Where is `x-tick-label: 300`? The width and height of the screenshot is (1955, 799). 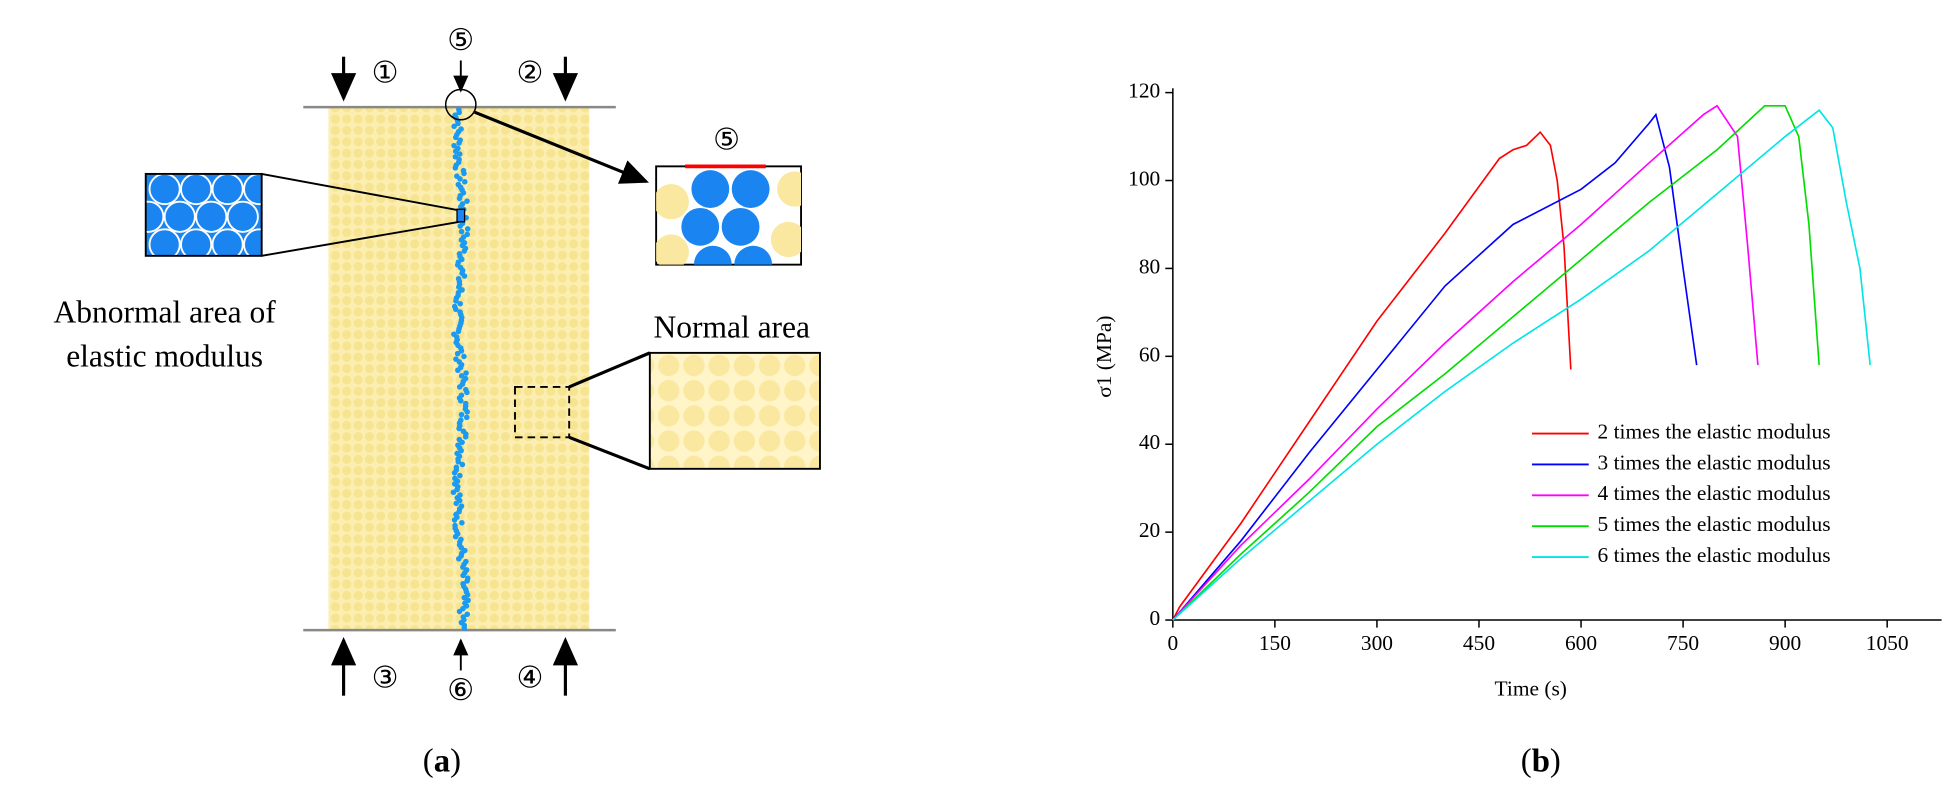 x-tick-label: 300 is located at coordinates (1377, 643).